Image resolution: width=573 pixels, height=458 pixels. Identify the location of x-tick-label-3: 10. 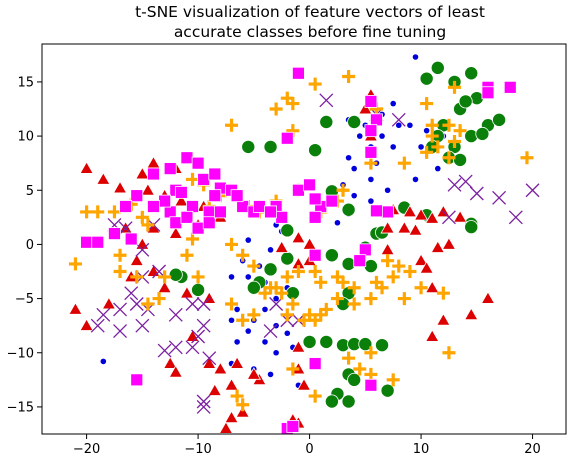
(421, 449).